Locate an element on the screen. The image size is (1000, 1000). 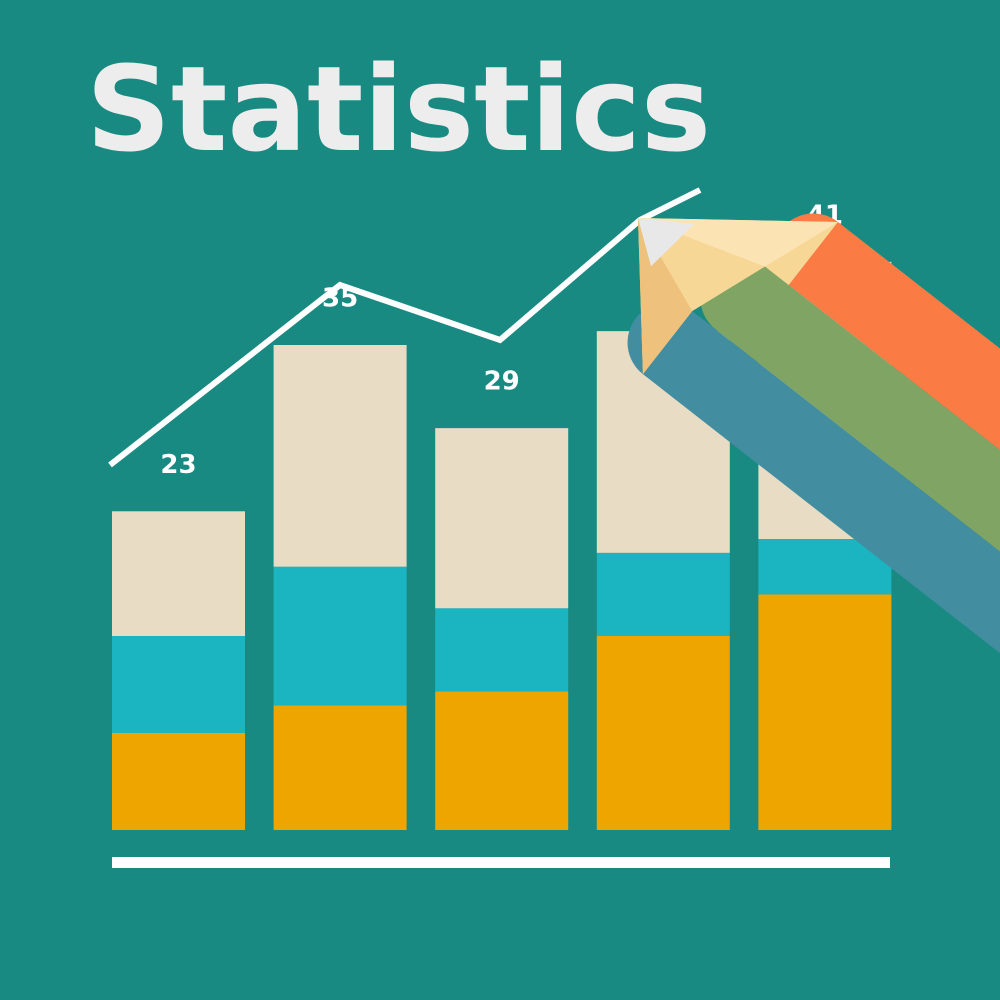
pencil-wood-light is located at coordinates (738, 242).